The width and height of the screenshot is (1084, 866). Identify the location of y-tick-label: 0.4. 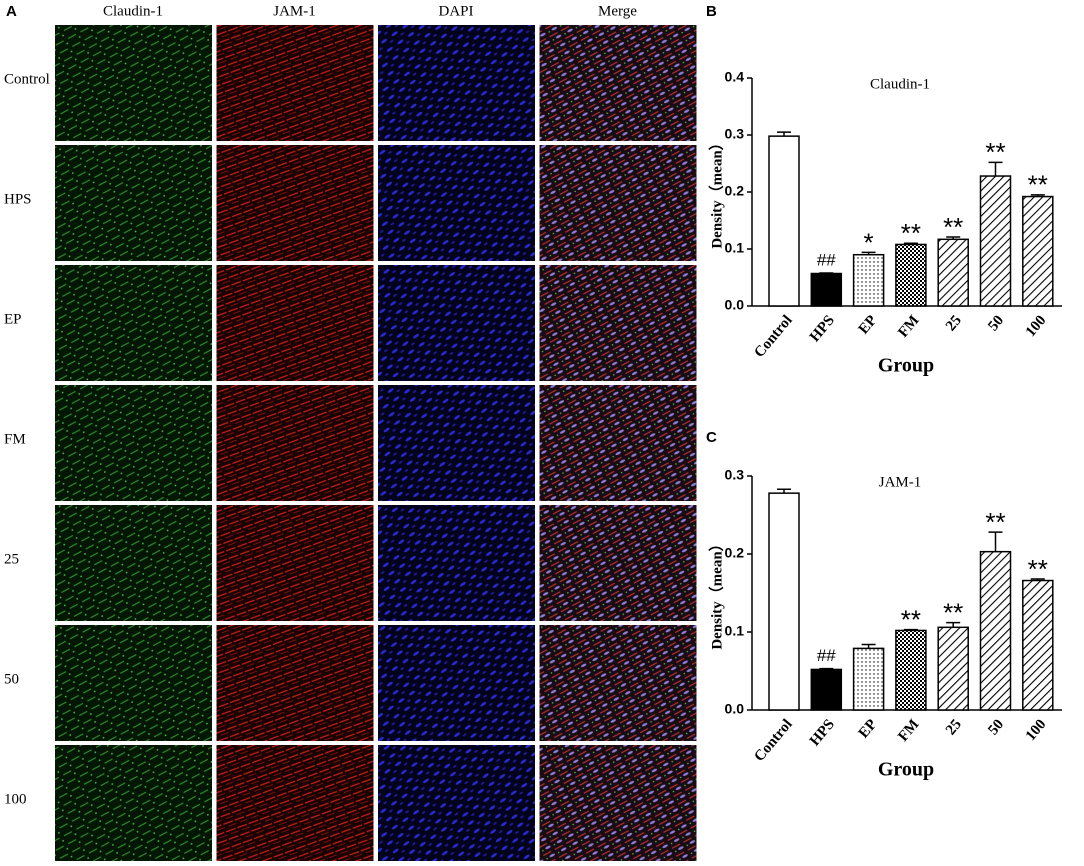
(735, 77).